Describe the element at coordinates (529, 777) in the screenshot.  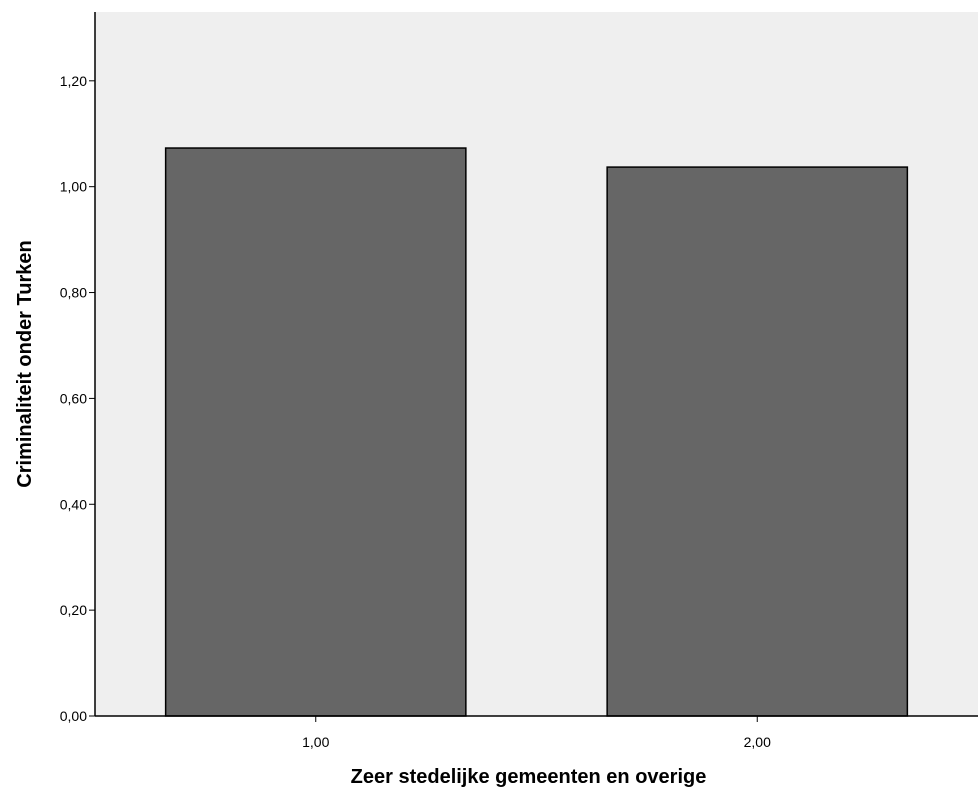
I see `x-axis-title: Zeer stedelijke gemeenten en overige` at that location.